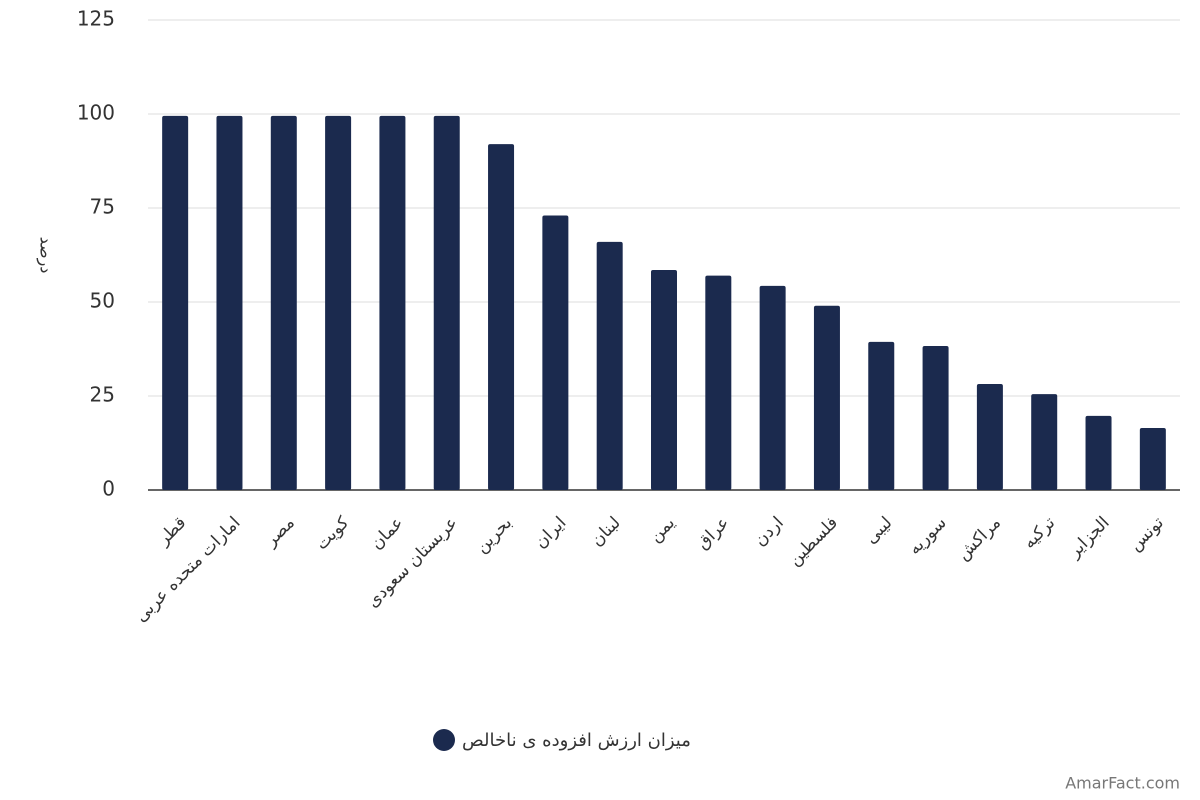  What do you see at coordinates (1147, 534) in the screenshot?
I see `x-tick-label: تونس` at bounding box center [1147, 534].